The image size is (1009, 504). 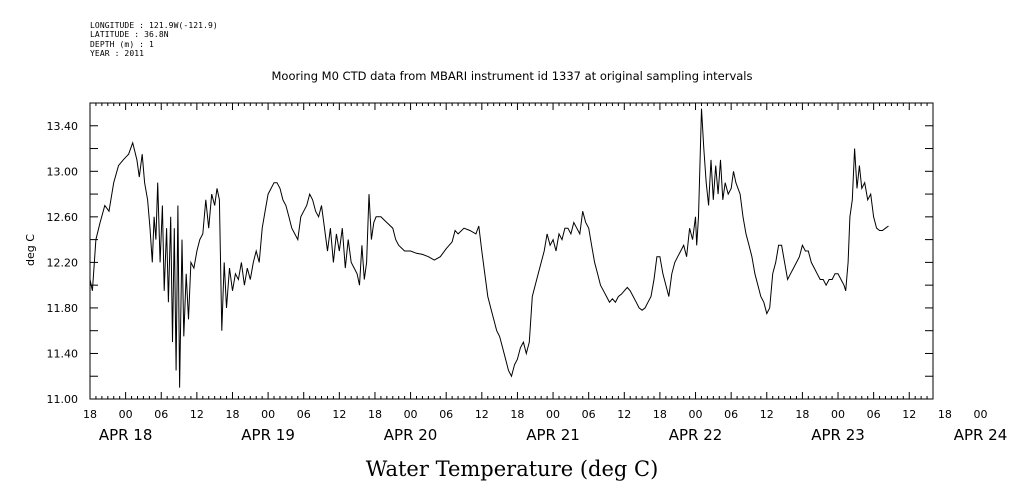 I want to click on longitude-label: LONGITUDE : 121.9W(-121.9), so click(x=154, y=25).